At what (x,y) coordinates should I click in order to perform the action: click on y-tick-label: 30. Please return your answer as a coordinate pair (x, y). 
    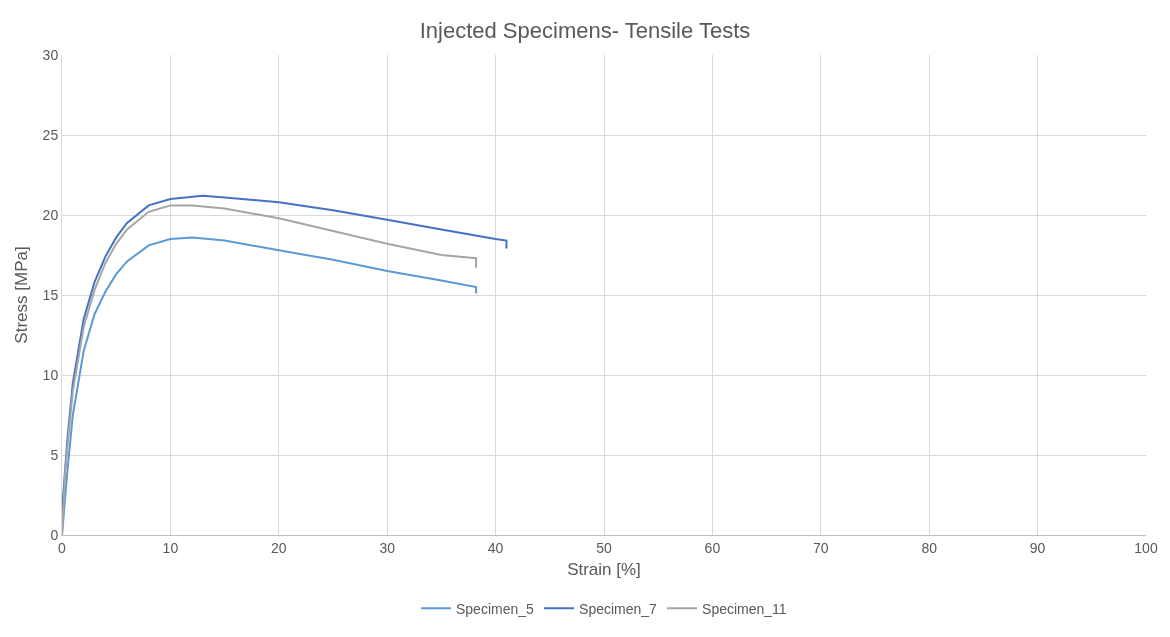
    Looking at the image, I should click on (50, 54).